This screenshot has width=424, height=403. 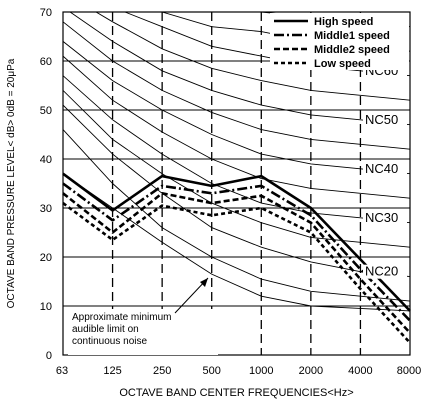 I want to click on x-tick-label: 125, so click(x=112, y=371).